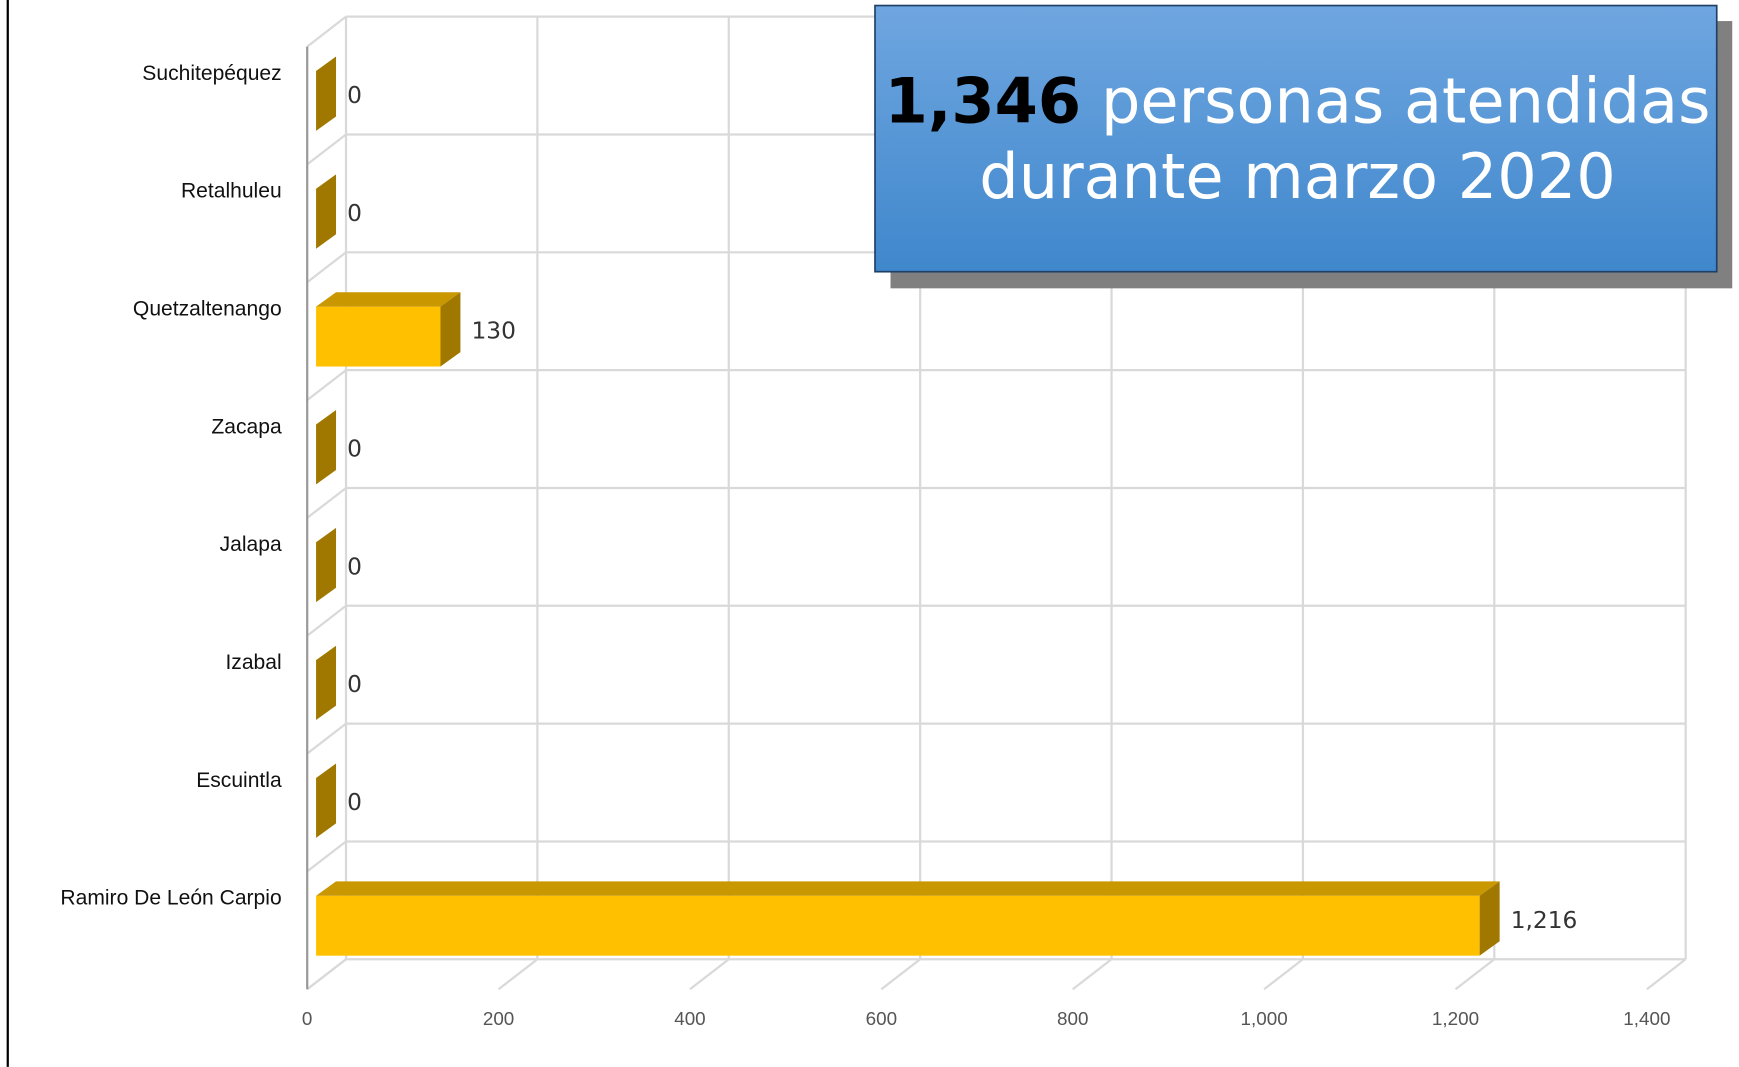  I want to click on annotation-bold: 1,346, so click(983, 100).